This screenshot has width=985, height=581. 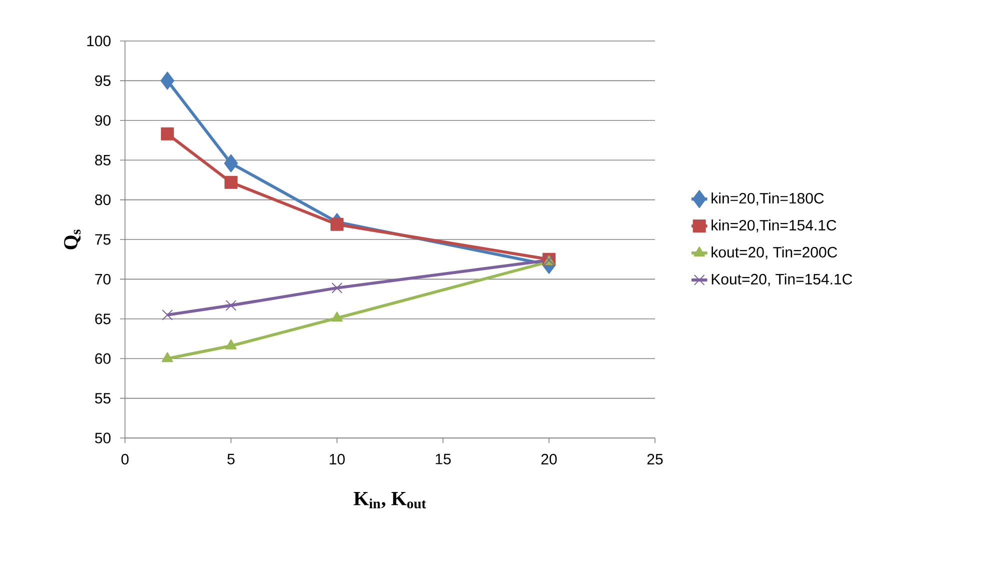 I want to click on y-tick-label: 80, so click(x=103, y=200).